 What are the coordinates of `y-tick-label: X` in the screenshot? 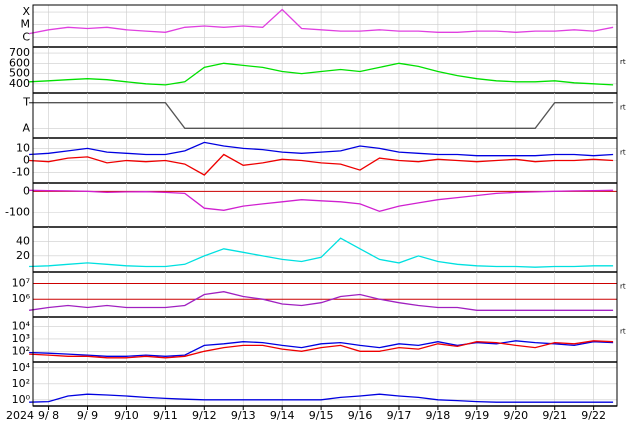 It's located at (26, 11).